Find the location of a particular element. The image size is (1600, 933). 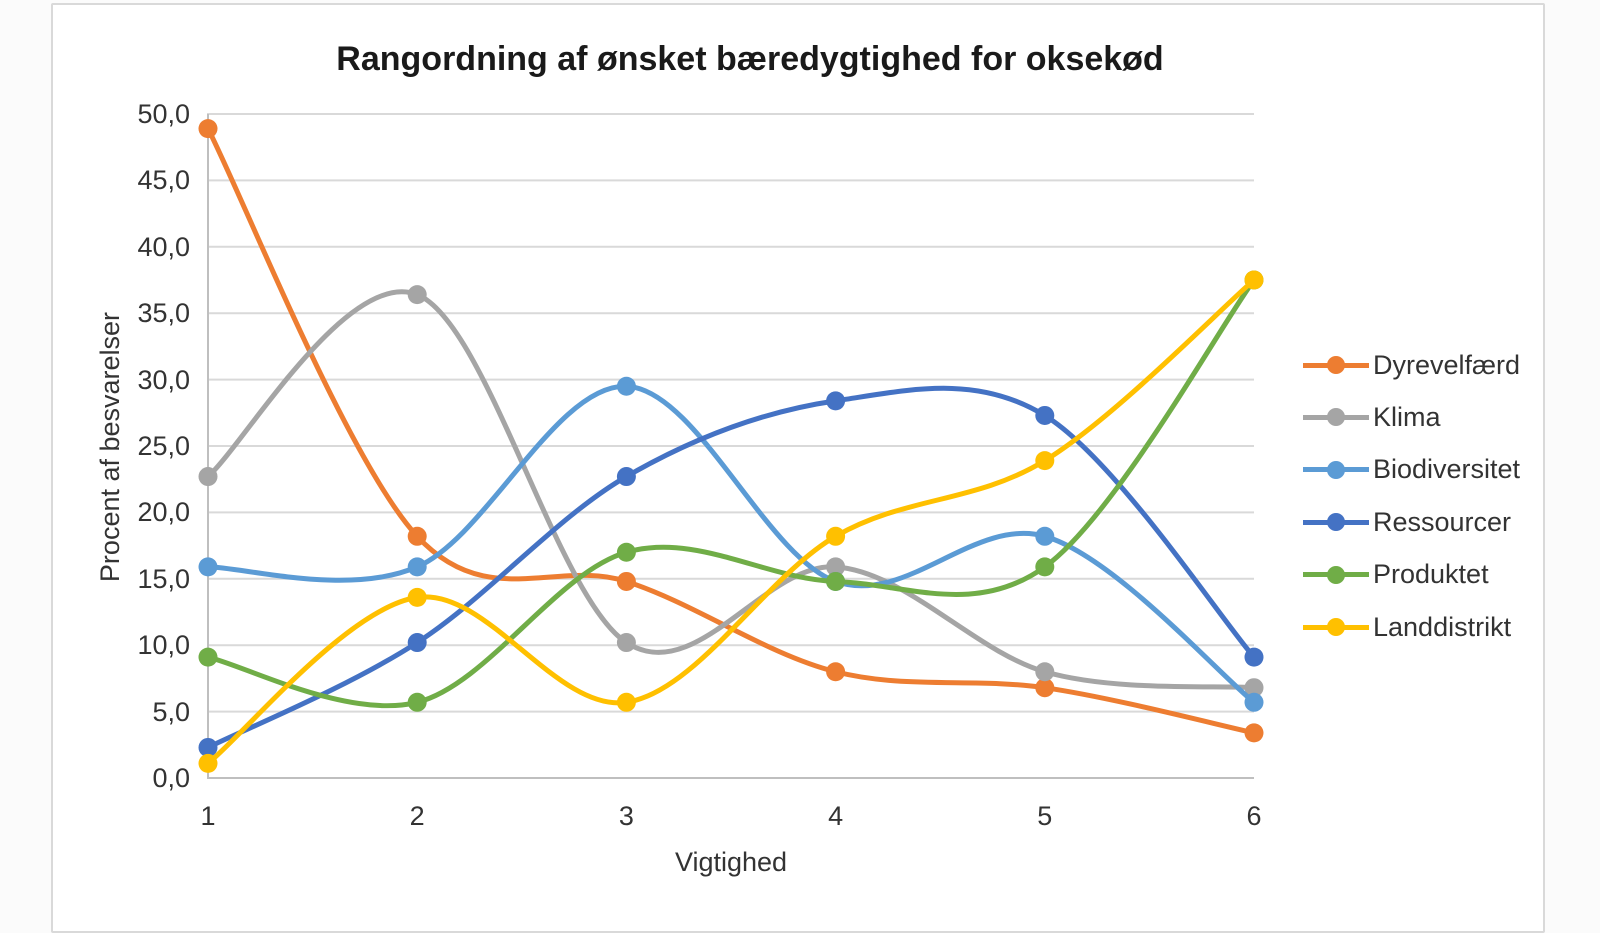

marker-biodiversitet-x3 is located at coordinates (626, 386).